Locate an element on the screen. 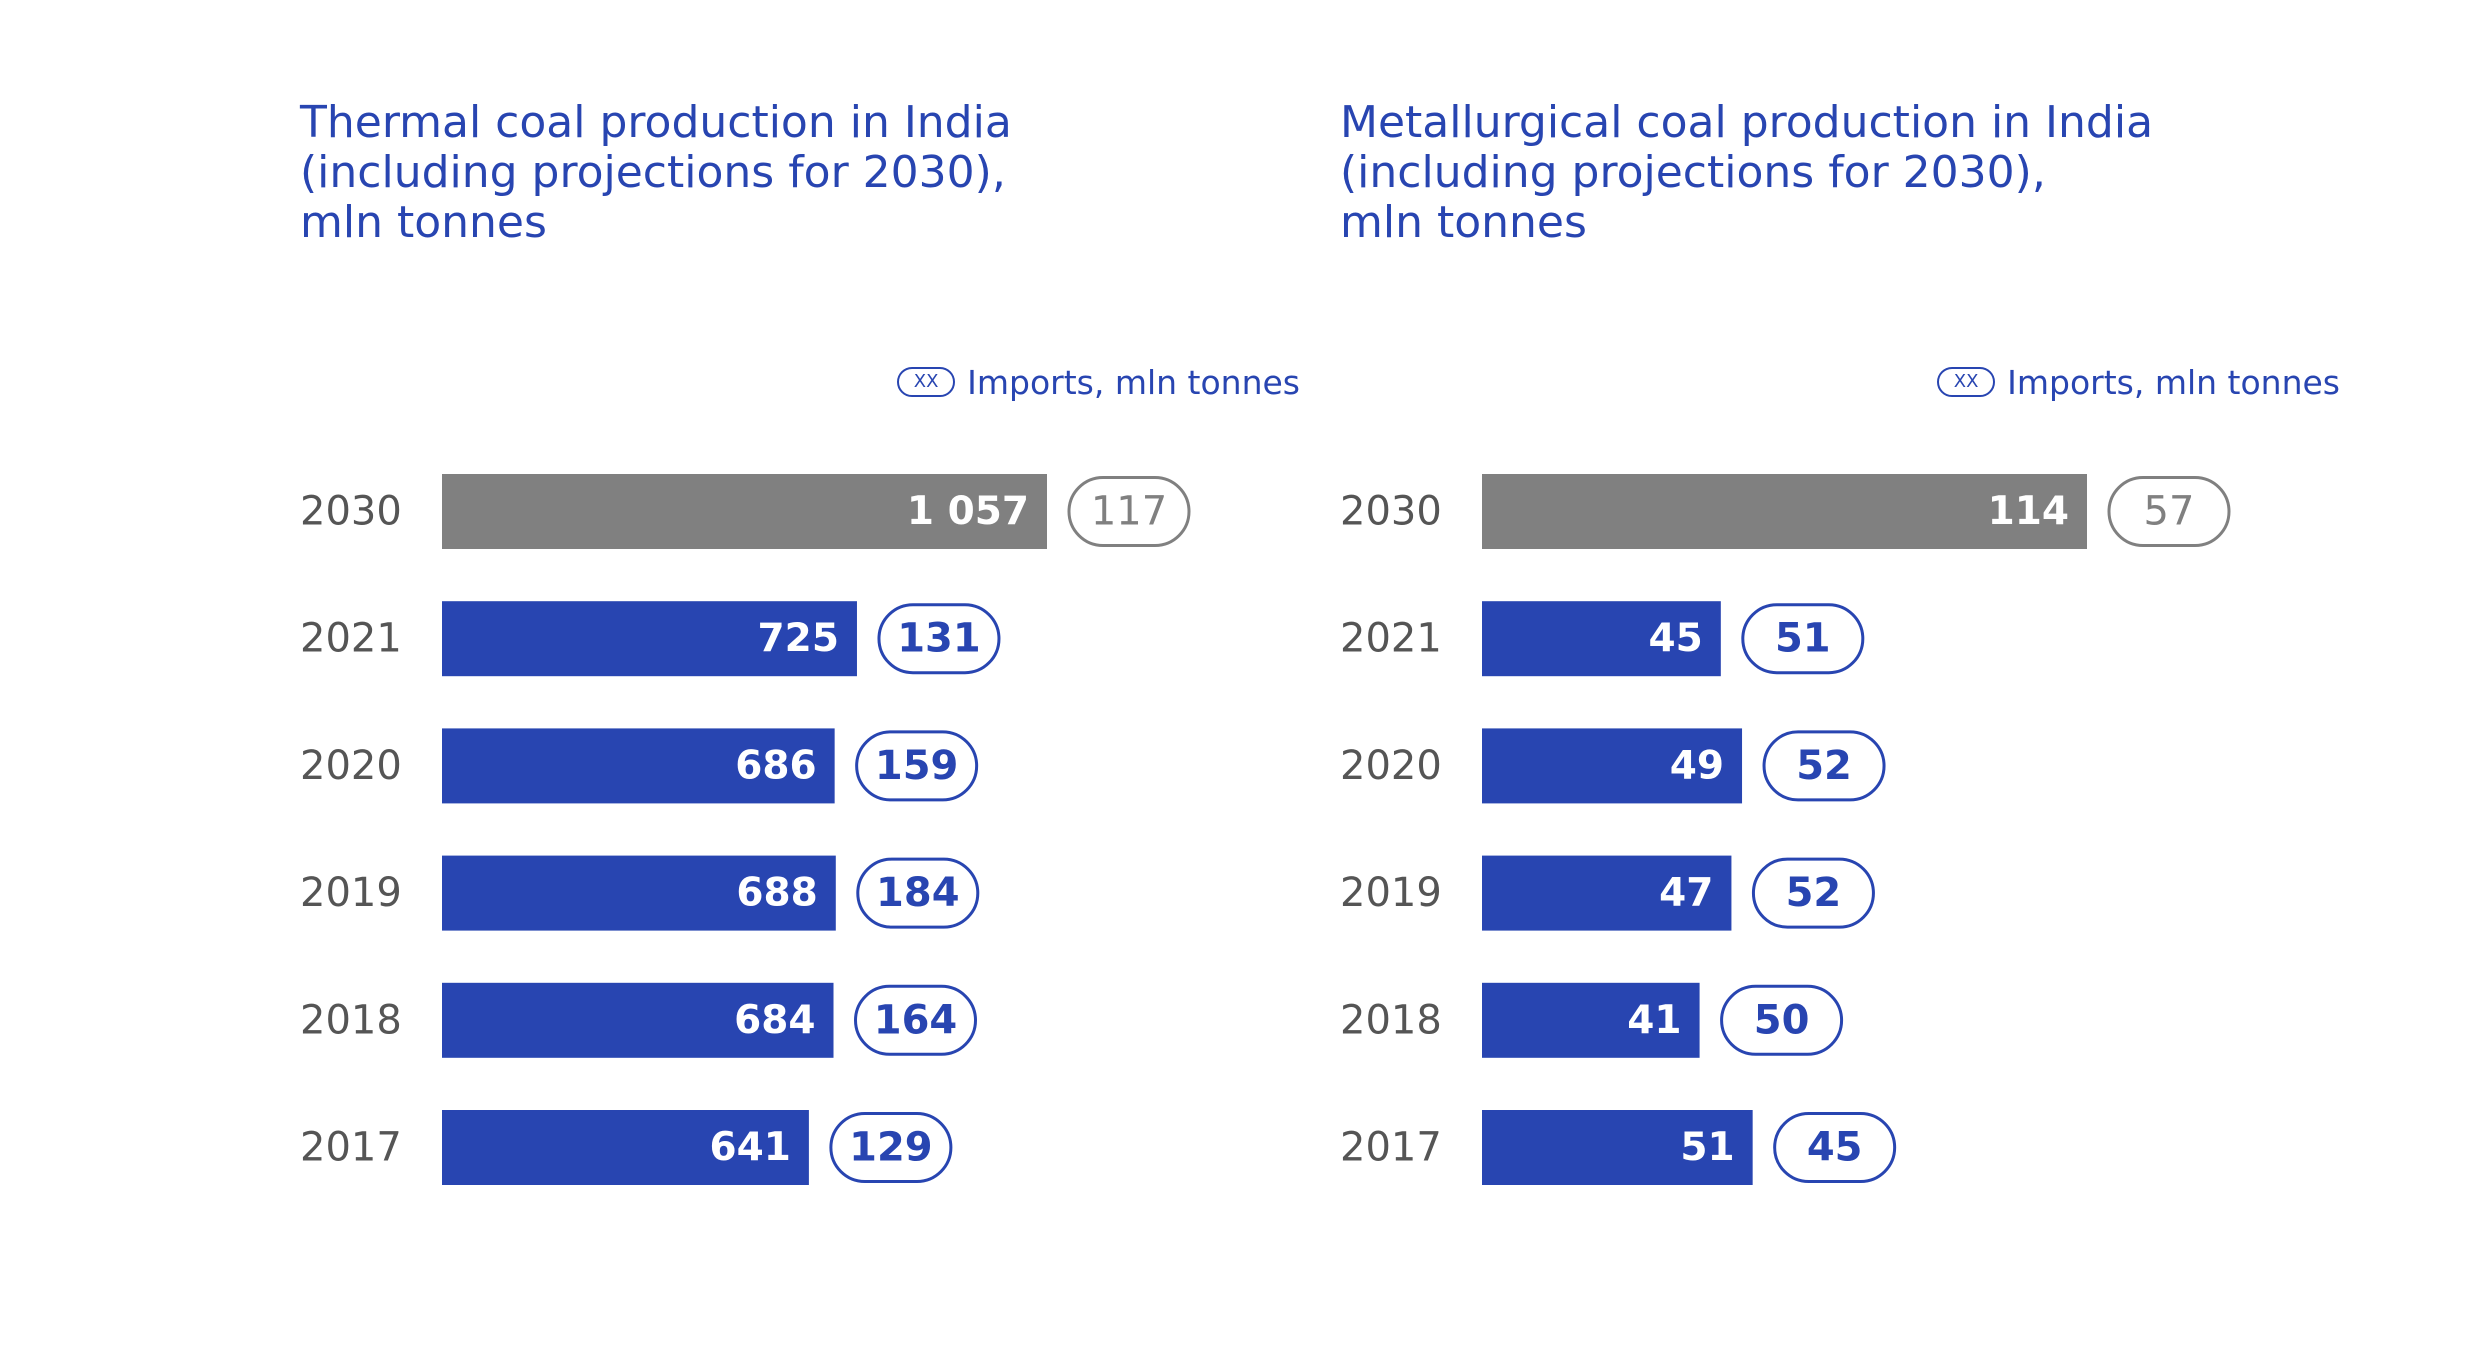 The width and height of the screenshot is (2480, 1356). chart-title-line: Metallurgical coal production in India is located at coordinates (1747, 122).